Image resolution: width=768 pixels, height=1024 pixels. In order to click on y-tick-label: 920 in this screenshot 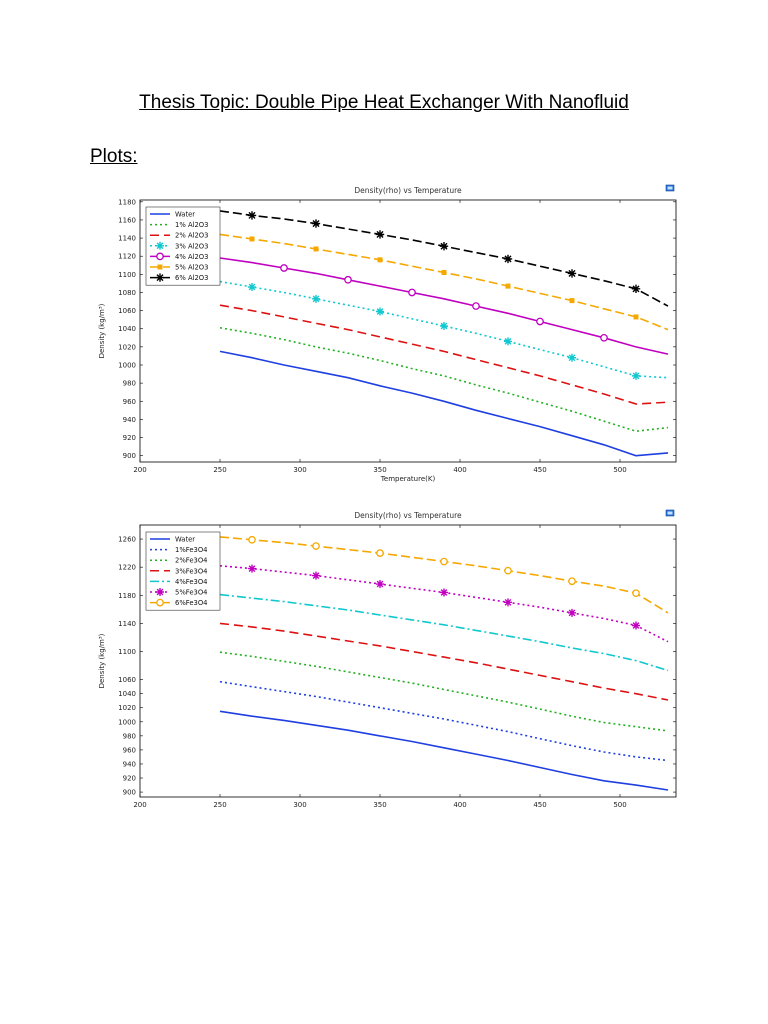, I will do `click(129, 438)`.